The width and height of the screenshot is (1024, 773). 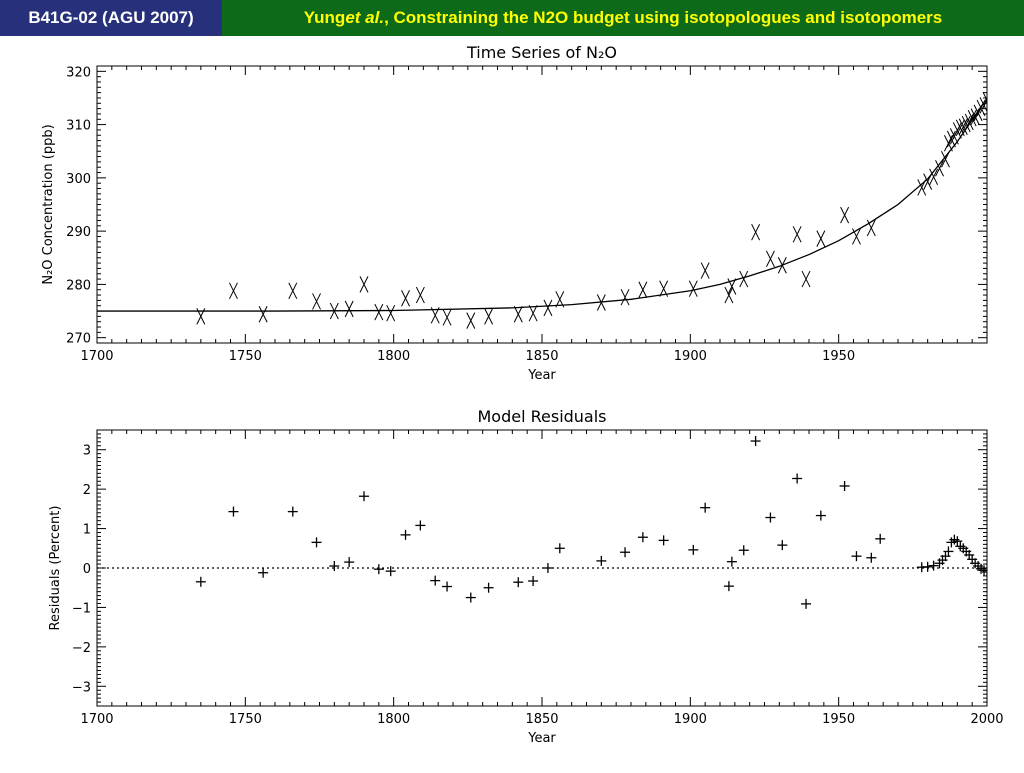 I want to click on session-label: B41G-02 (AGU 2007), so click(x=111, y=18).